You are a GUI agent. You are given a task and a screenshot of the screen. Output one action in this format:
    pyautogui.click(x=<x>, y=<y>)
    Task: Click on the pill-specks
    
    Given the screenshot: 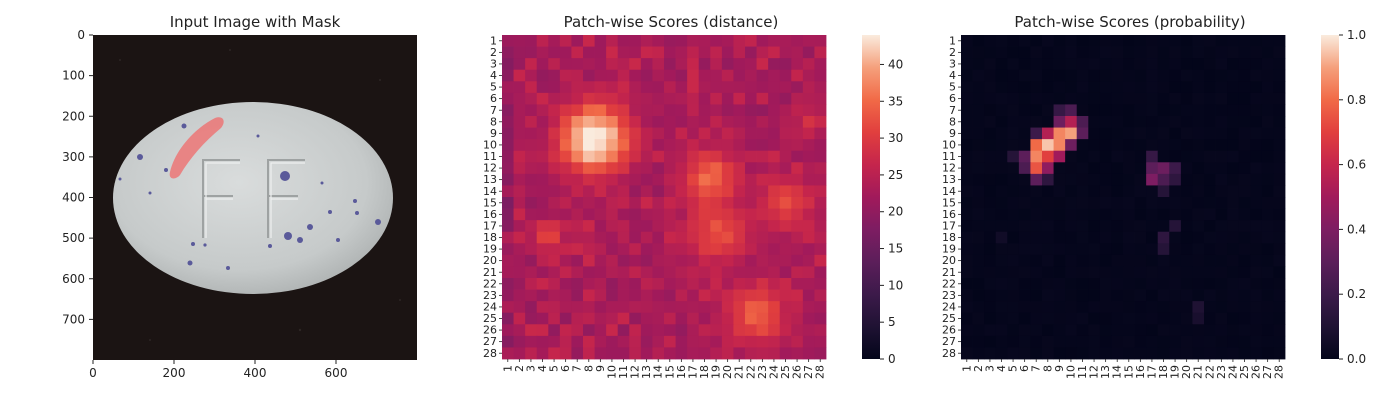 What is the action you would take?
    pyautogui.click(x=249, y=196)
    